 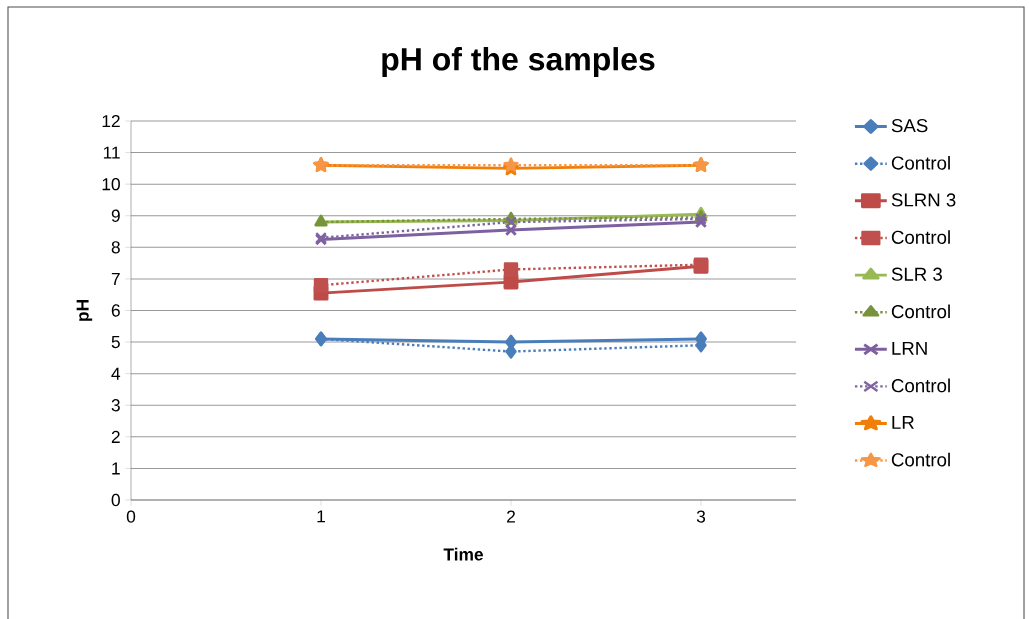 I want to click on y-tick-label: 11, so click(x=111, y=152).